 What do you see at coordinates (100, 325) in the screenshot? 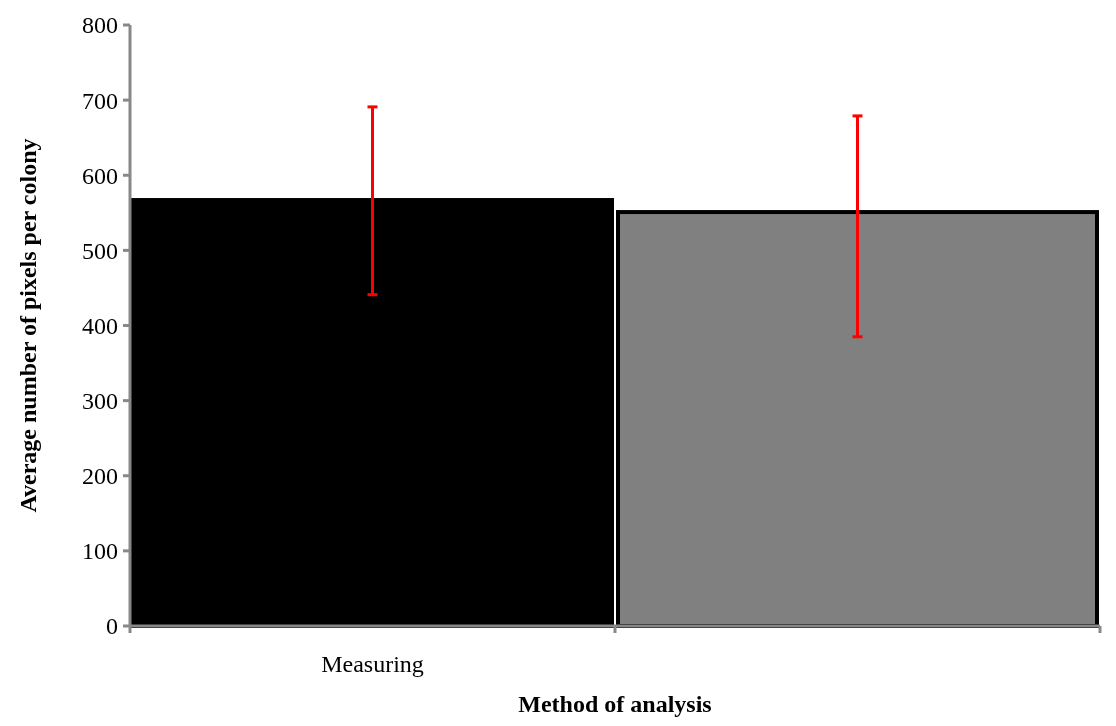
I see `y-tick-label: 400` at bounding box center [100, 325].